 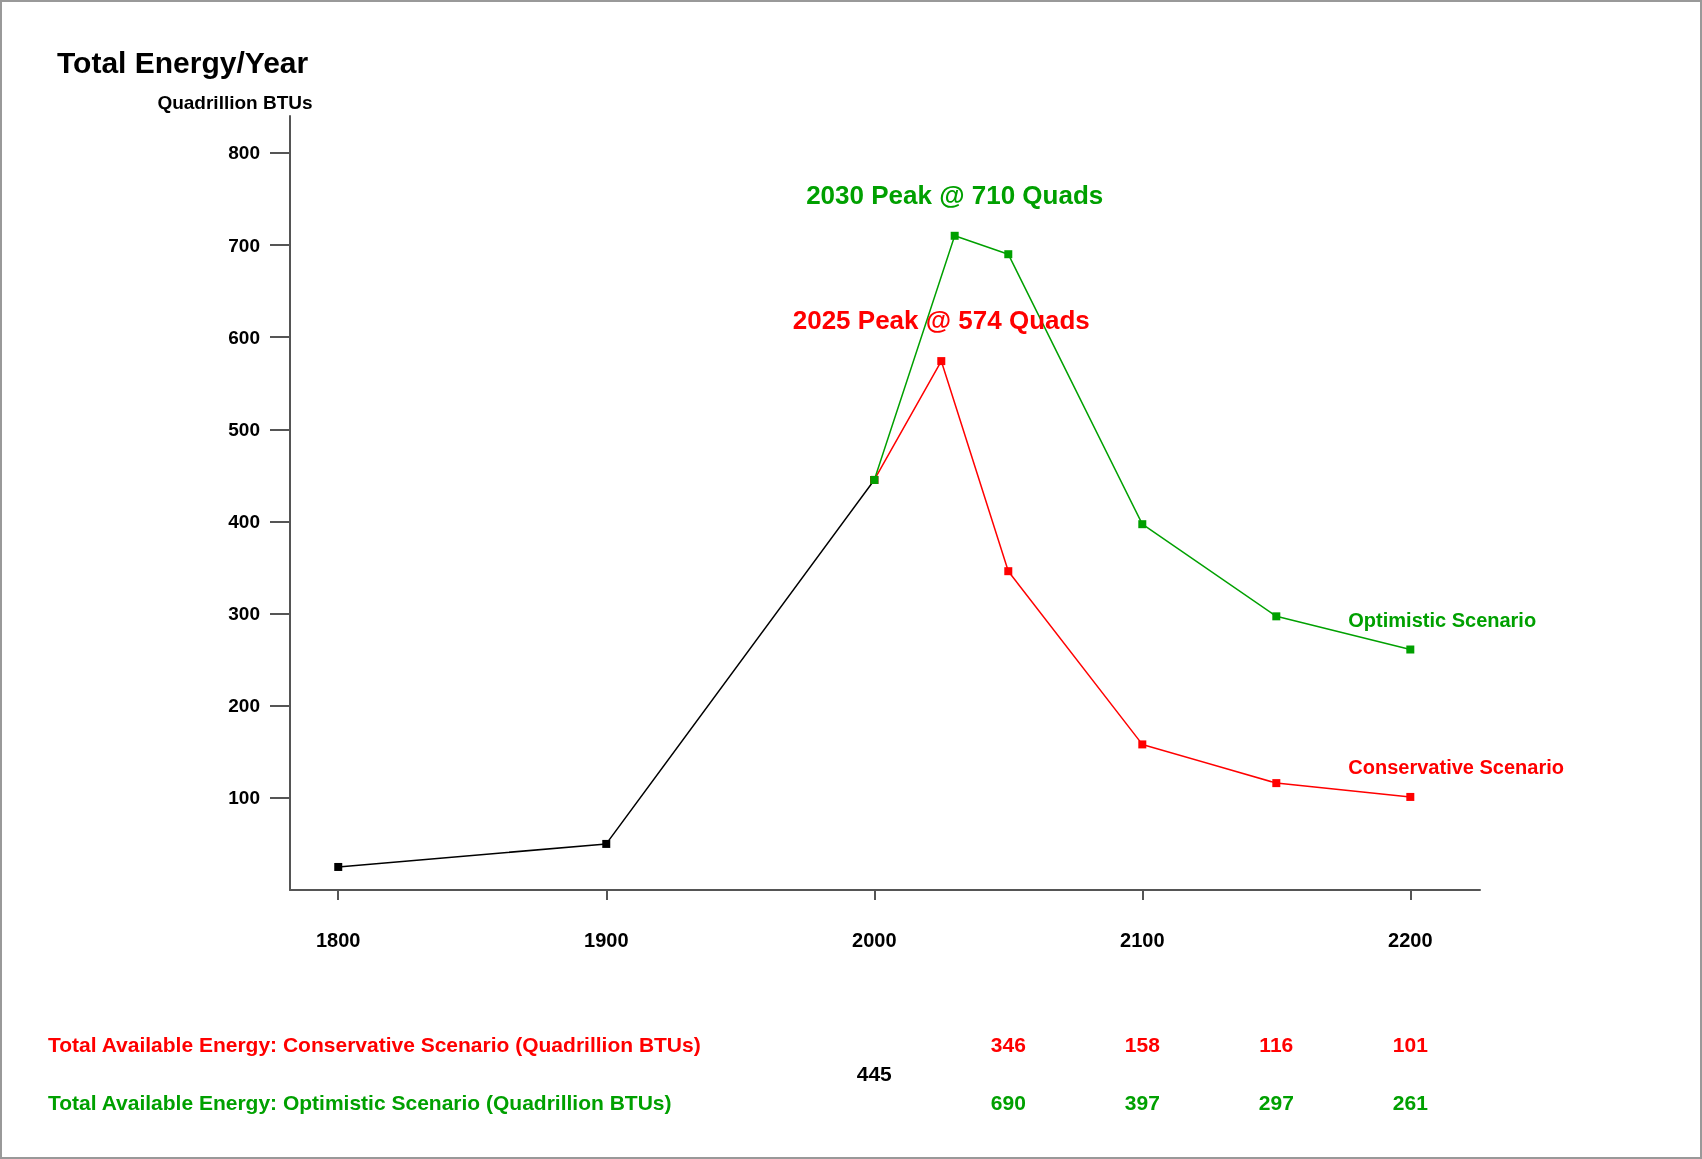 I want to click on text: 158, so click(x=1142, y=1044).